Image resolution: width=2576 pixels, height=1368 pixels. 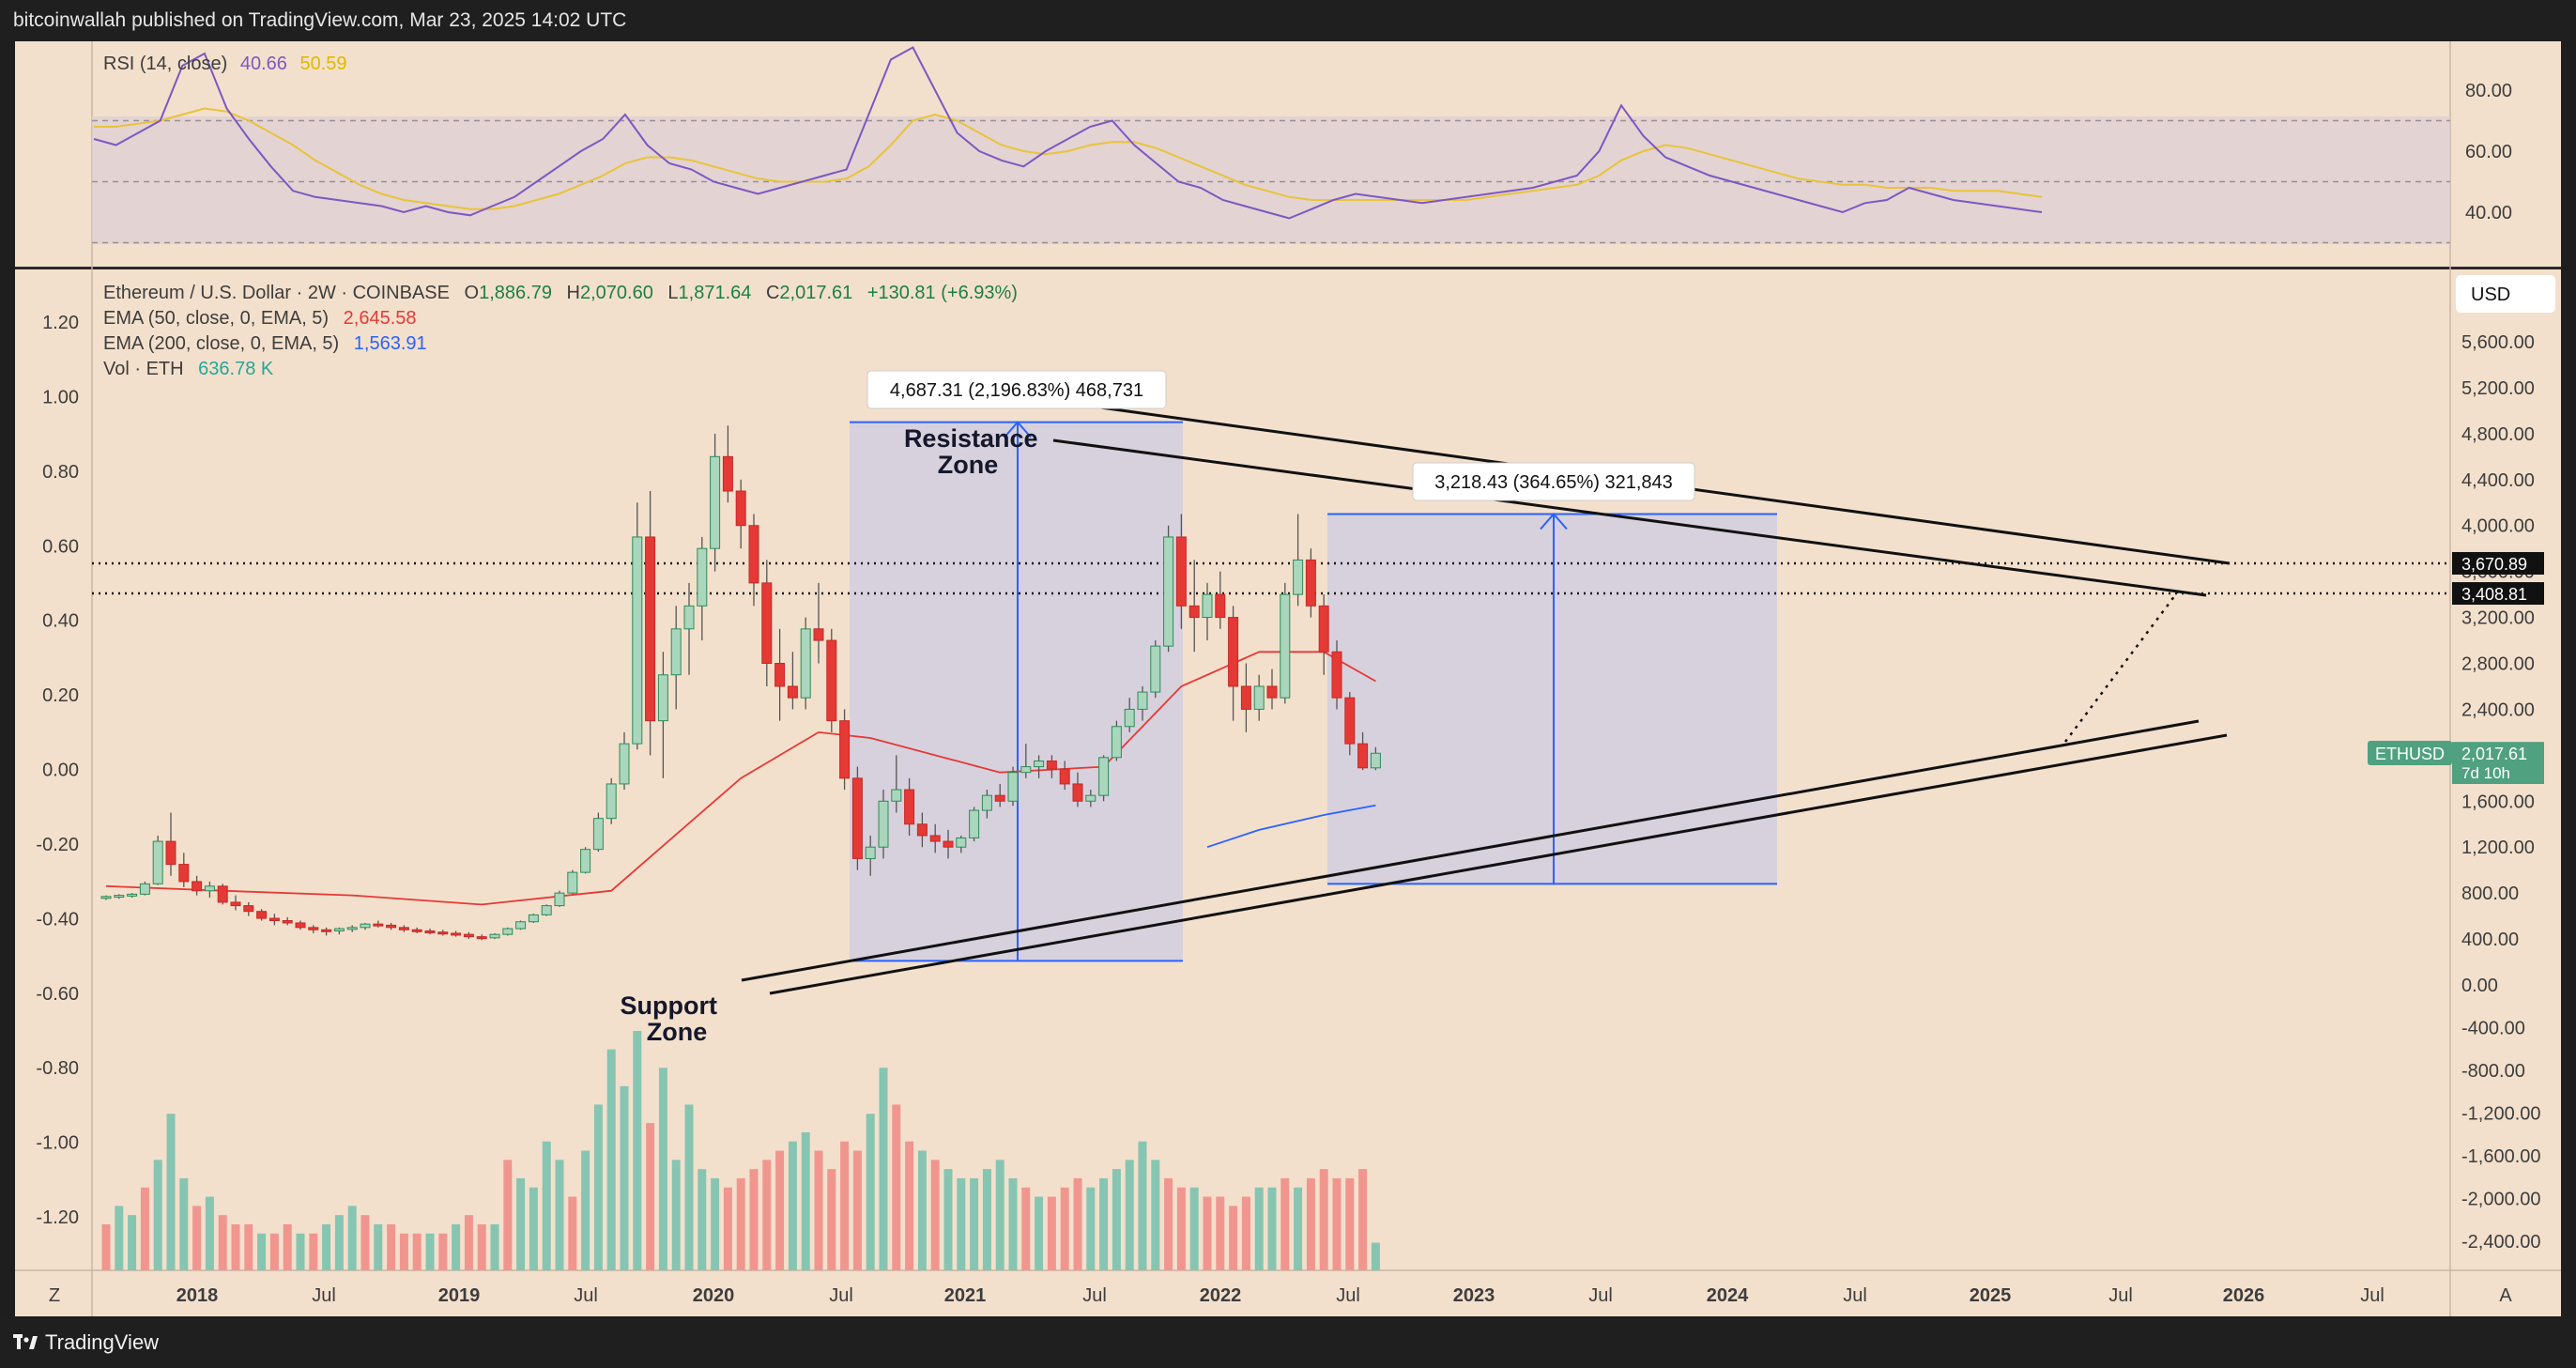 I want to click on left-tick-label: -0.80, so click(x=58, y=1068).